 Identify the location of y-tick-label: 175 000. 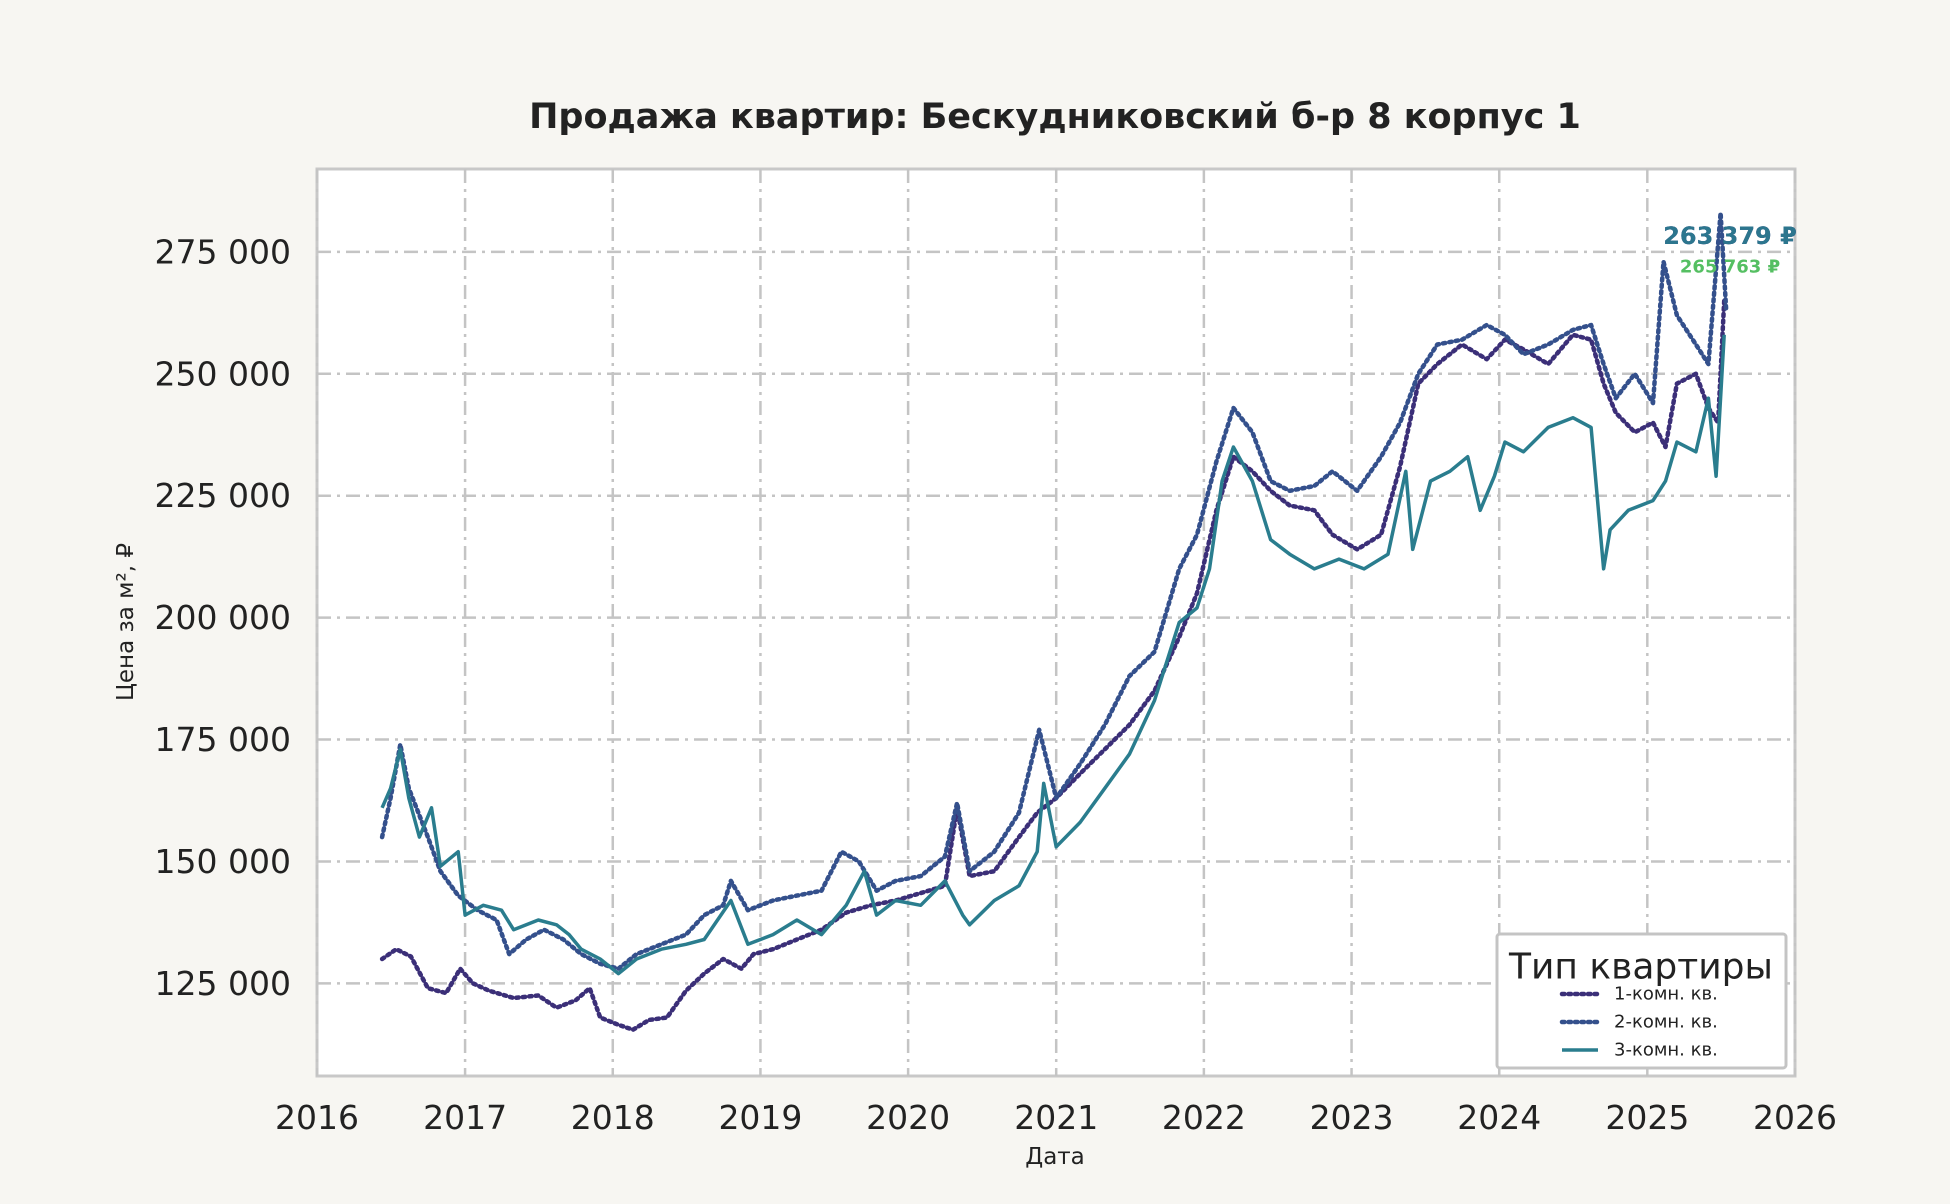
(223, 739).